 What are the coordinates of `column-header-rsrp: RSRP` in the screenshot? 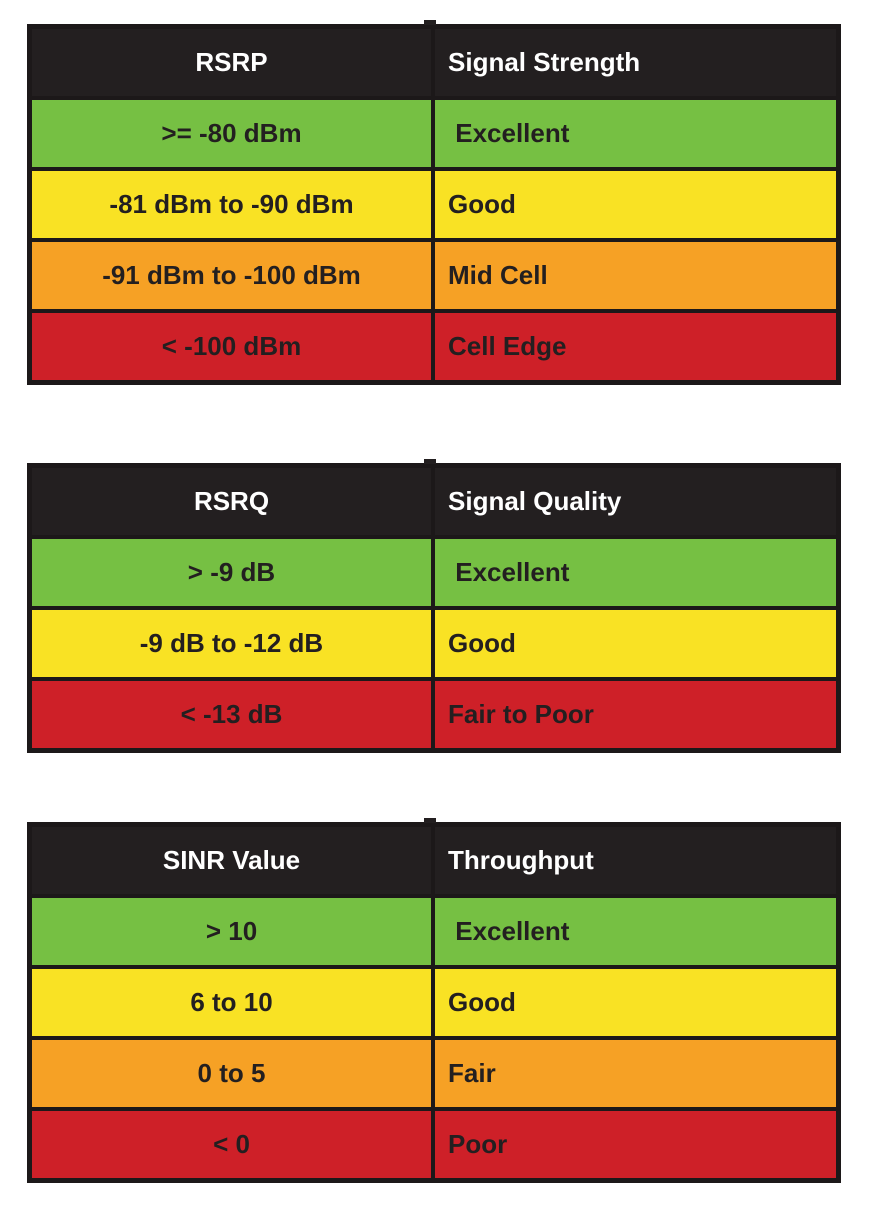 It's located at (231, 62).